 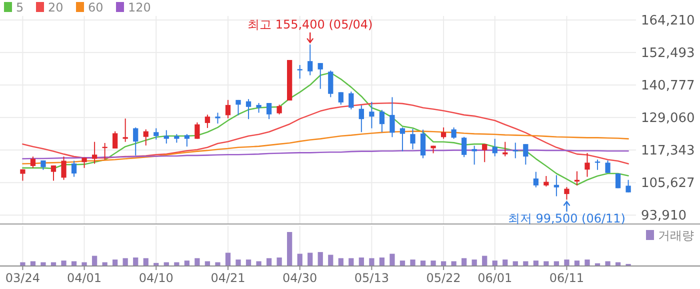 I want to click on x-tick-label: 04/10, so click(x=156, y=278).